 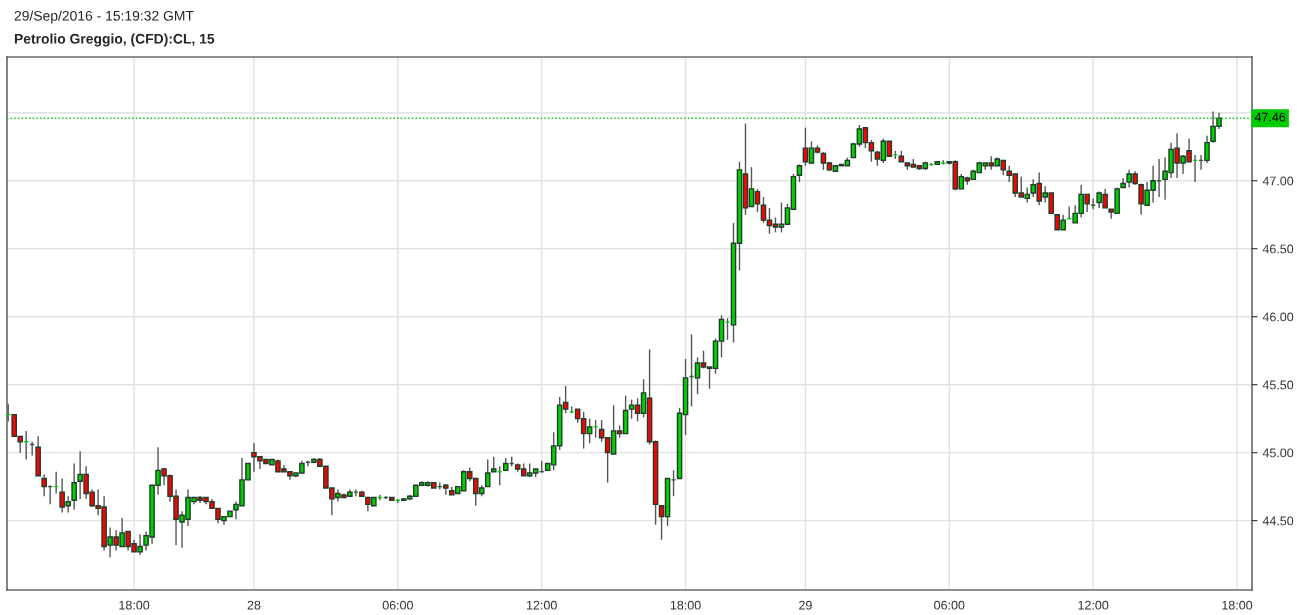 What do you see at coordinates (1278, 317) in the screenshot?
I see `y-tick-label: 46.00` at bounding box center [1278, 317].